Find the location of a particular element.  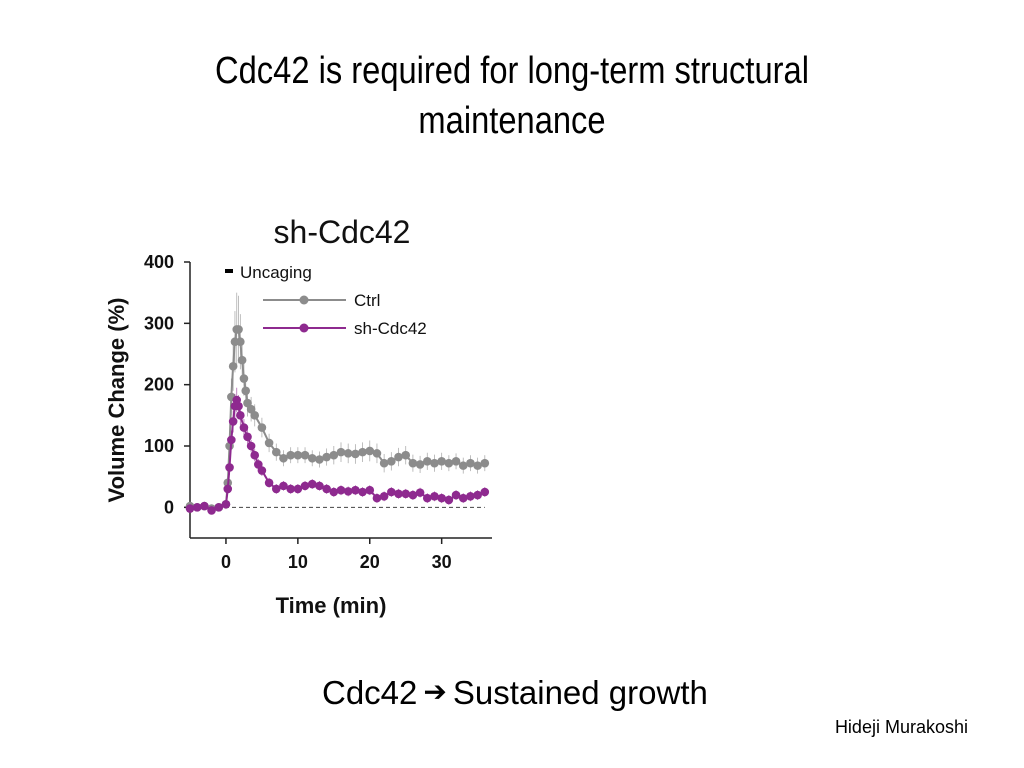

slide-title-line-2: maintenance is located at coordinates (512, 121).